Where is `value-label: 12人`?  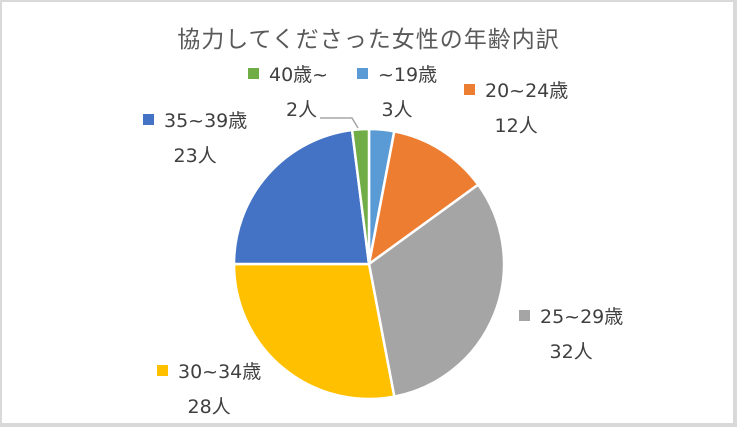
value-label: 12人 is located at coordinates (516, 126).